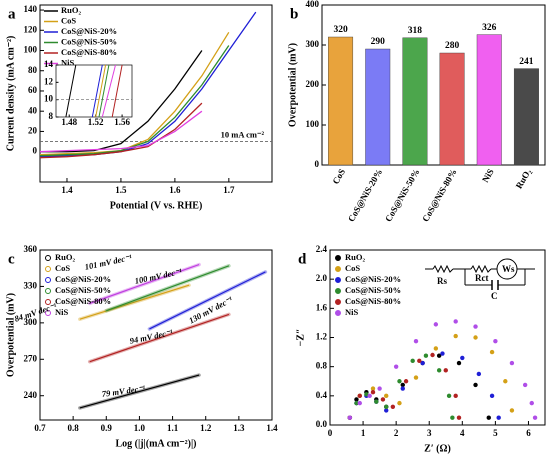 Image resolution: width=550 pixels, height=457 pixels. What do you see at coordinates (322, 337) in the screenshot?
I see `y-tick-label: 1.2` at bounding box center [322, 337].